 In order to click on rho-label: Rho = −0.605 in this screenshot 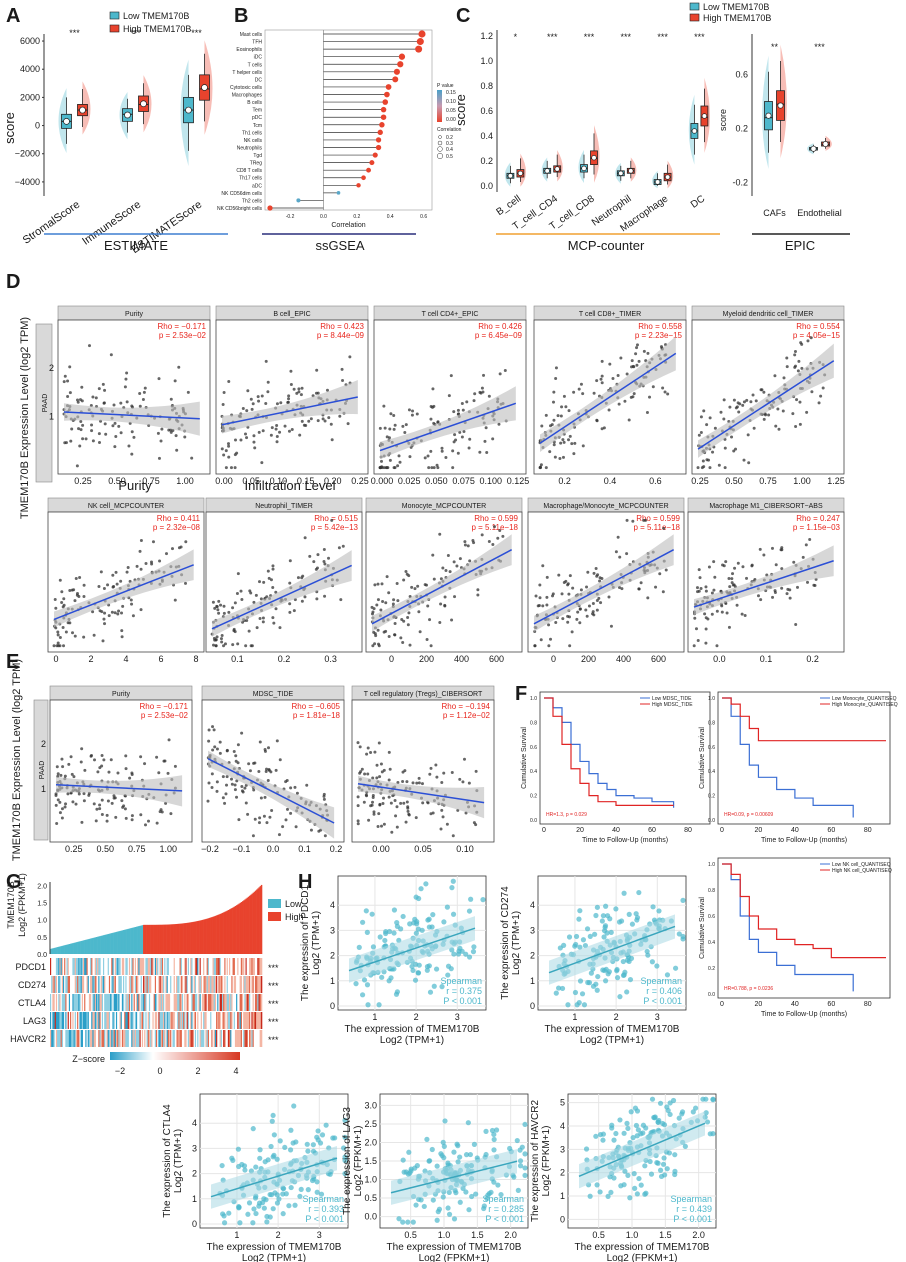, I will do `click(316, 706)`.